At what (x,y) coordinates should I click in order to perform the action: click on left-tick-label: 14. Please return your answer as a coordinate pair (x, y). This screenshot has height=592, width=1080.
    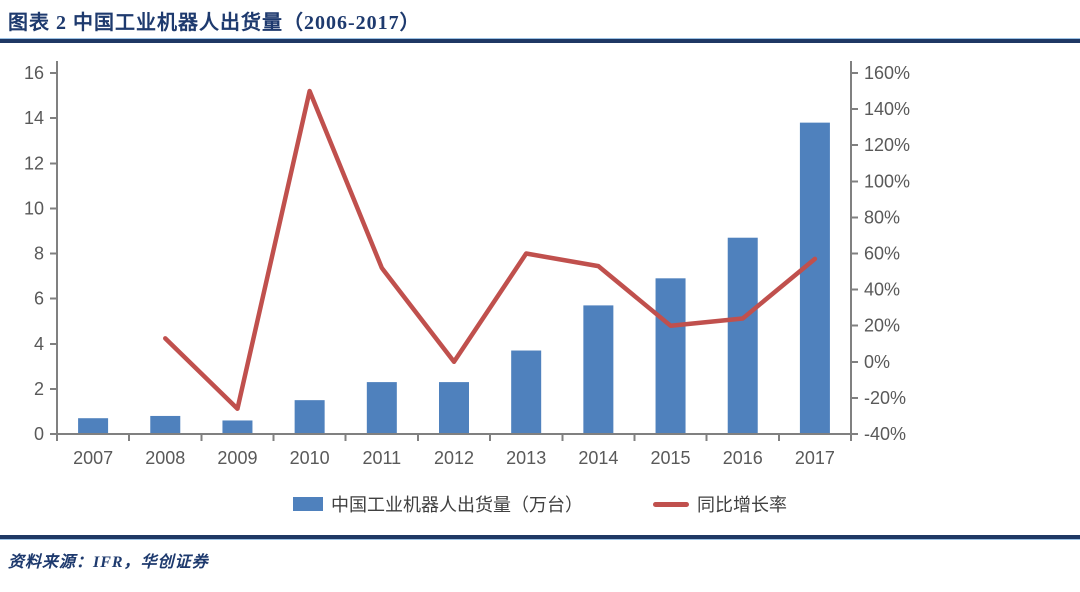
    Looking at the image, I should click on (34, 118).